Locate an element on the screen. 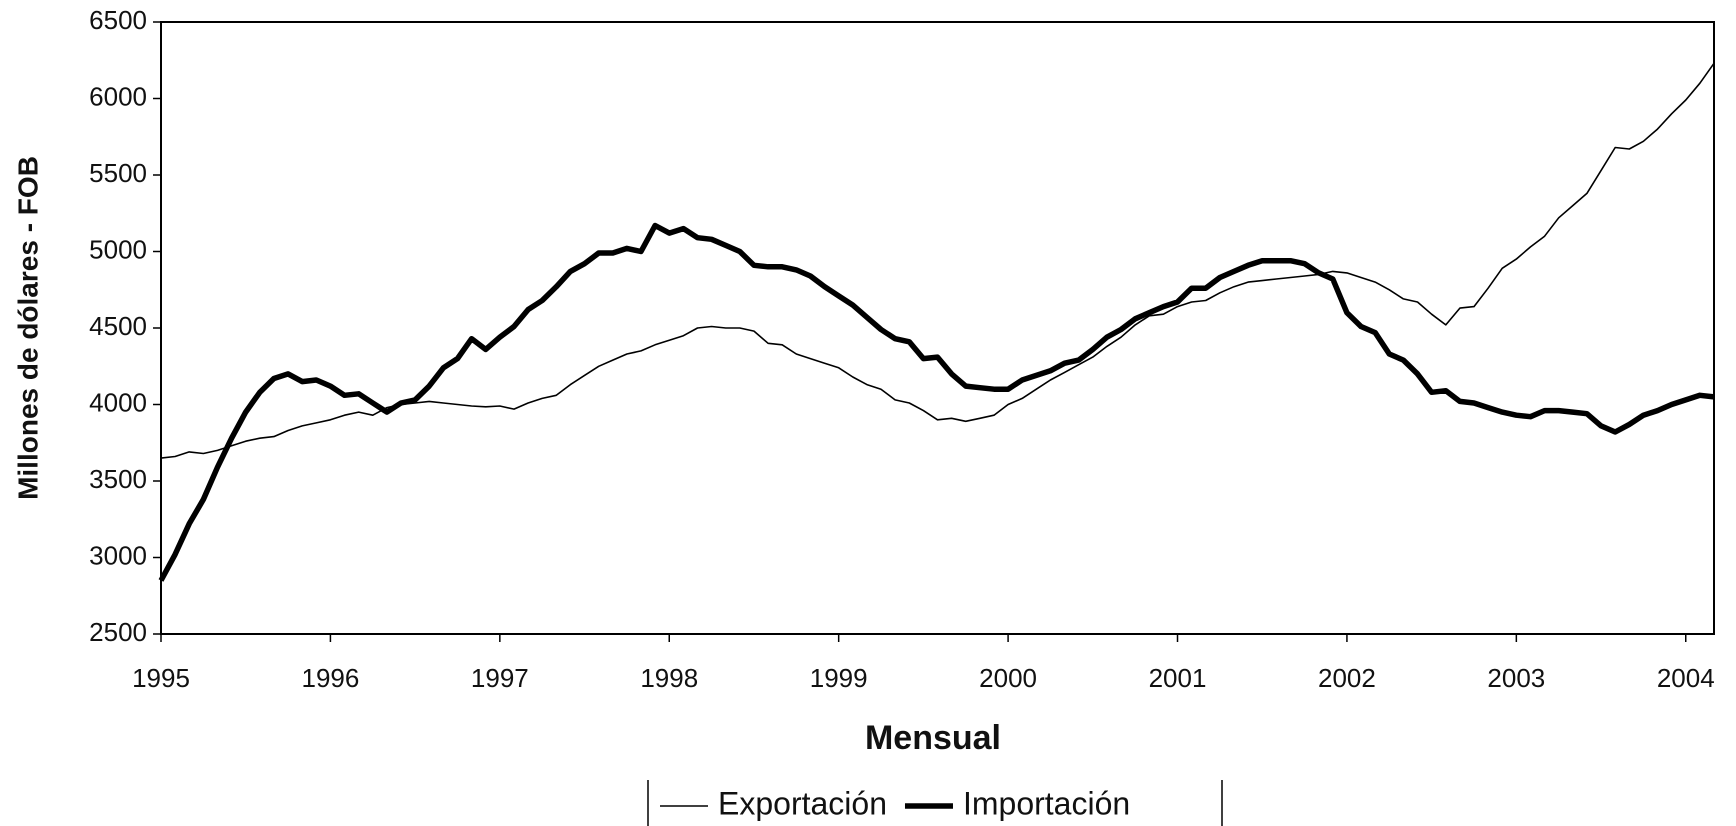 The image size is (1736, 826). y-tick-label: 3000 is located at coordinates (118, 555).